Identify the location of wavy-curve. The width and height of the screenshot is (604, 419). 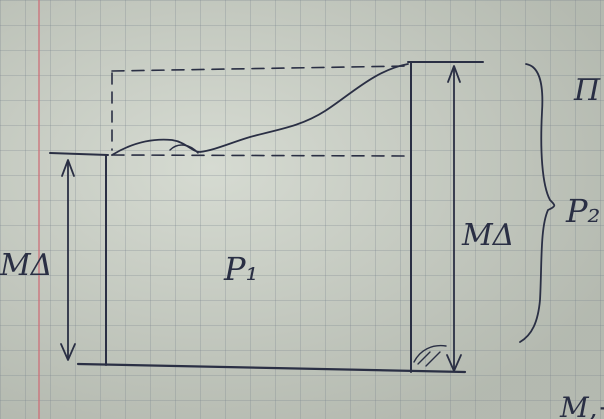
(260, 109).